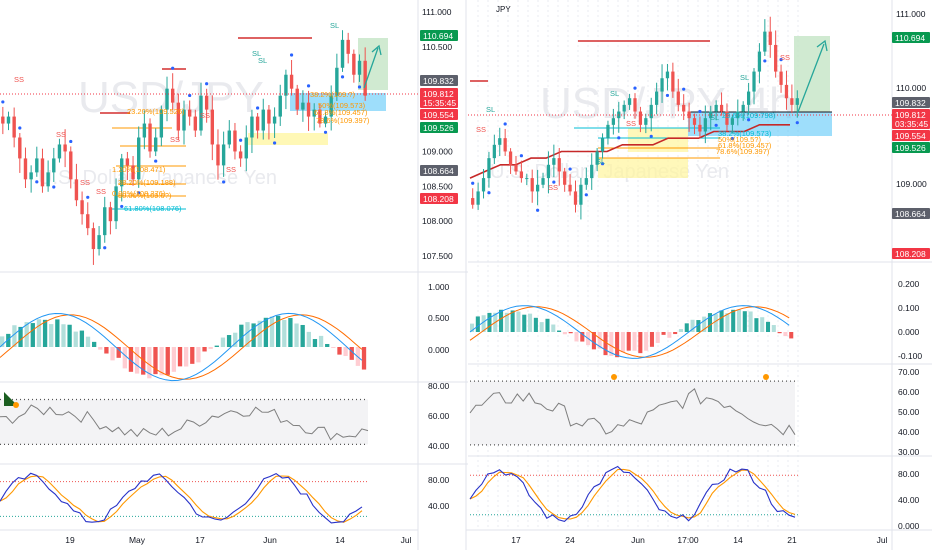 Image resolution: width=932 pixels, height=555 pixels. What do you see at coordinates (16, 405) in the screenshot?
I see `left-rsi-alert-dot` at bounding box center [16, 405].